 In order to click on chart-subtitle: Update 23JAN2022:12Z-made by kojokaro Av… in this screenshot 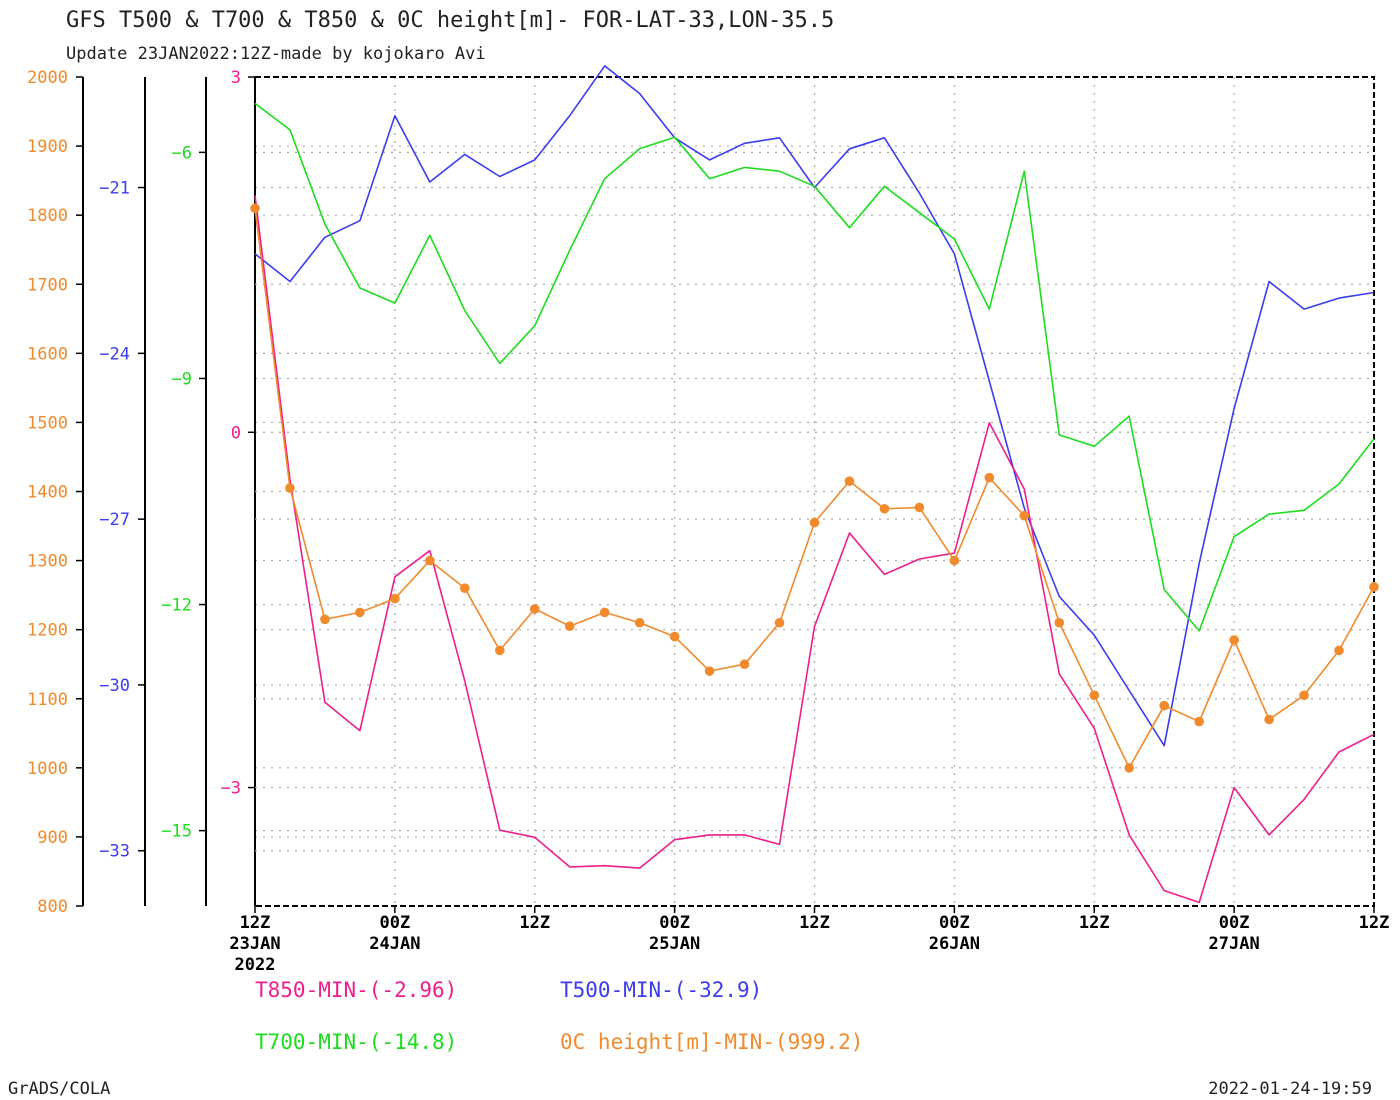, I will do `click(276, 54)`.